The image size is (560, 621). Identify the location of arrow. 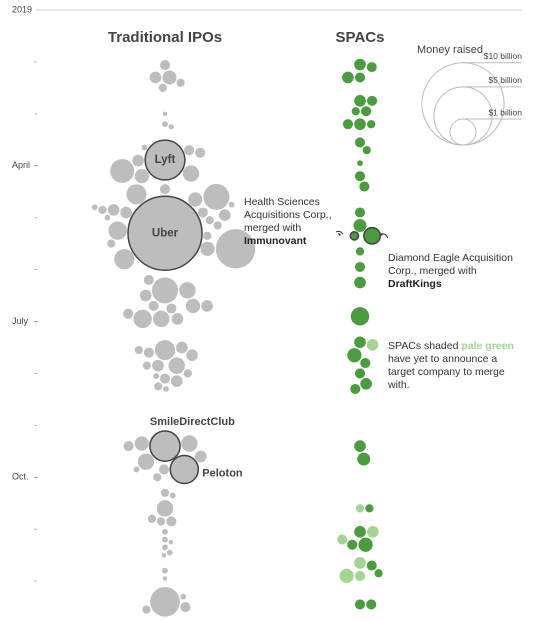
(339, 232).